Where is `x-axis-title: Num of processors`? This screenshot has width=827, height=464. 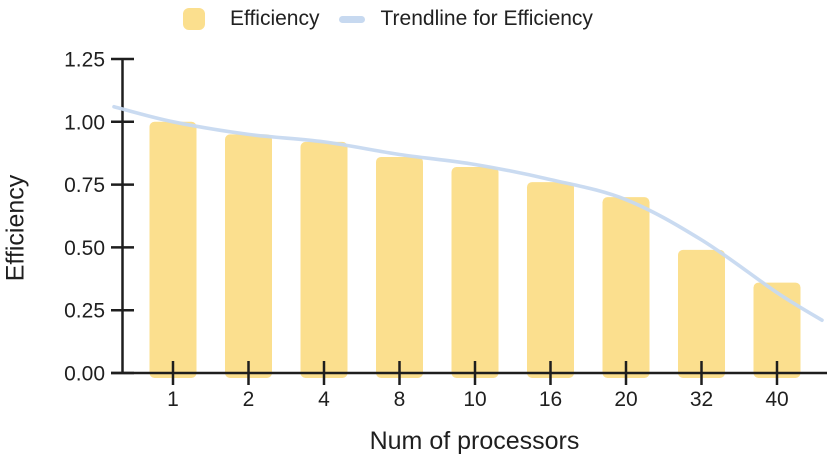 x-axis-title: Num of processors is located at coordinates (474, 441).